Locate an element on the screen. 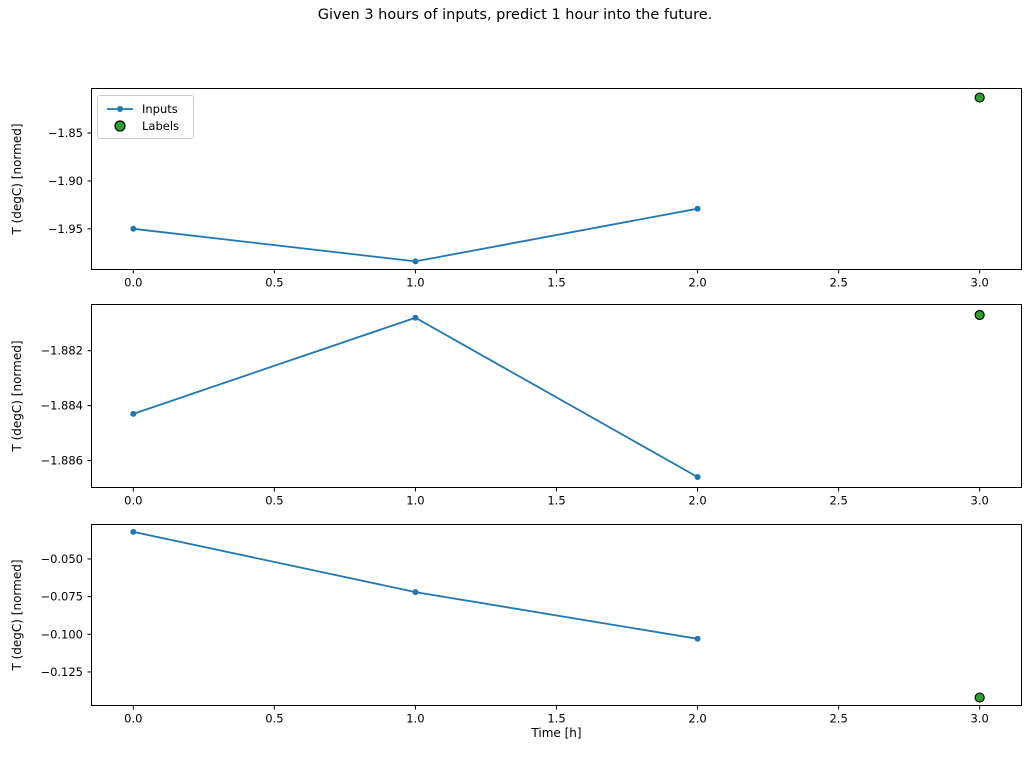 This screenshot has width=1030, height=759. y-tick-label: −1.882 is located at coordinates (61, 351).